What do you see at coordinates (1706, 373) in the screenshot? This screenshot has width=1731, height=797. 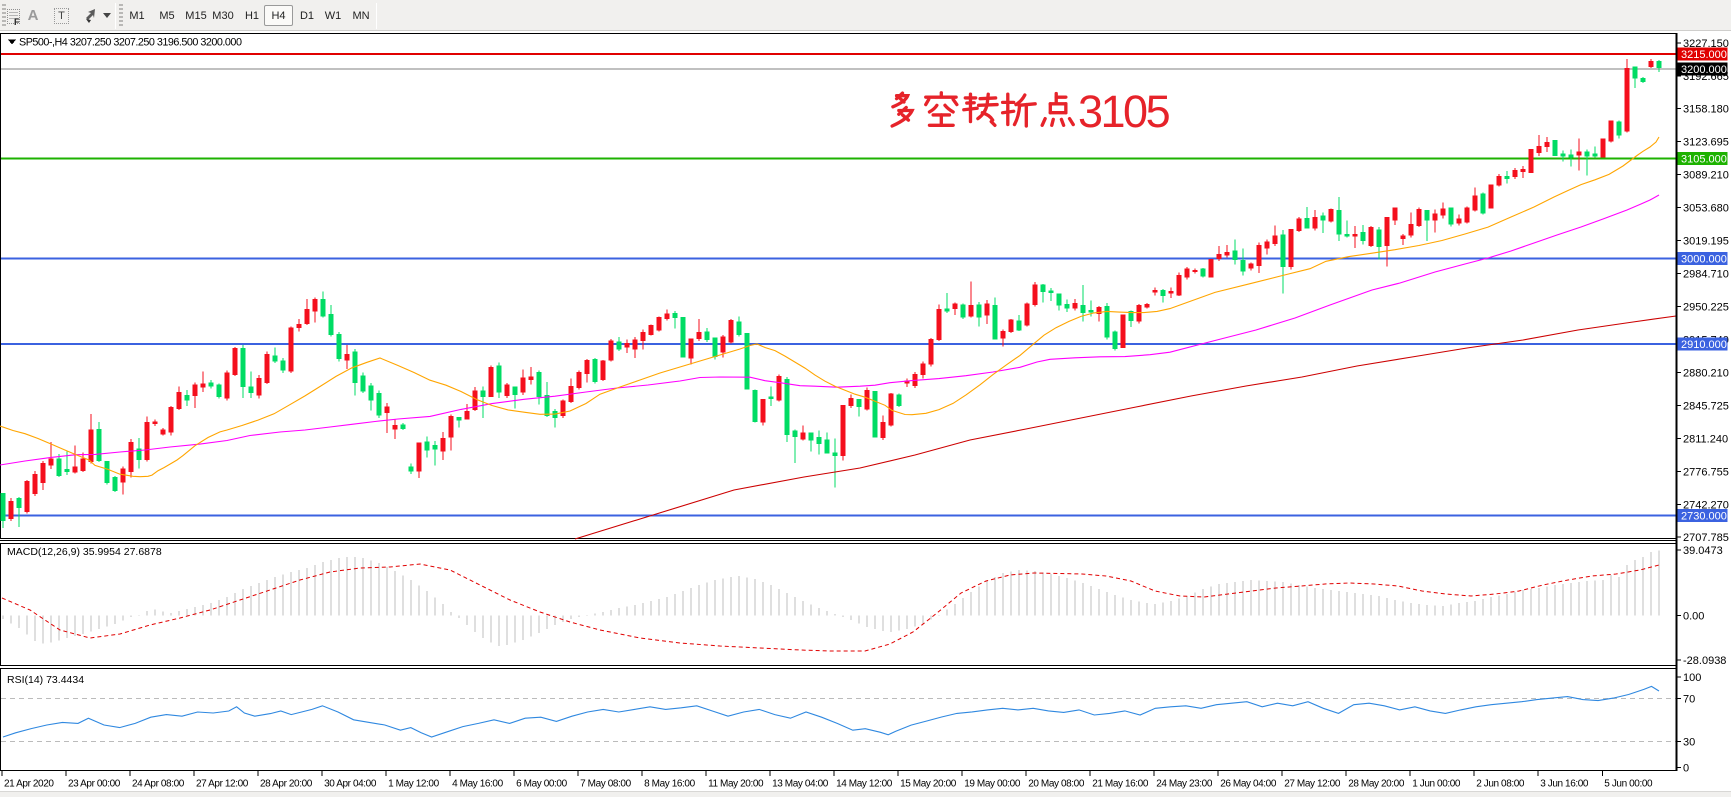 I see `svg-text: 2880.210` at bounding box center [1706, 373].